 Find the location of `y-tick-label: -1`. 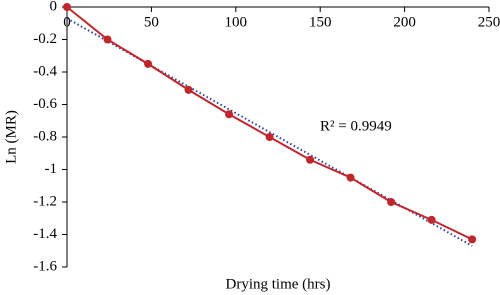

y-tick-label: -1 is located at coordinates (51, 169).